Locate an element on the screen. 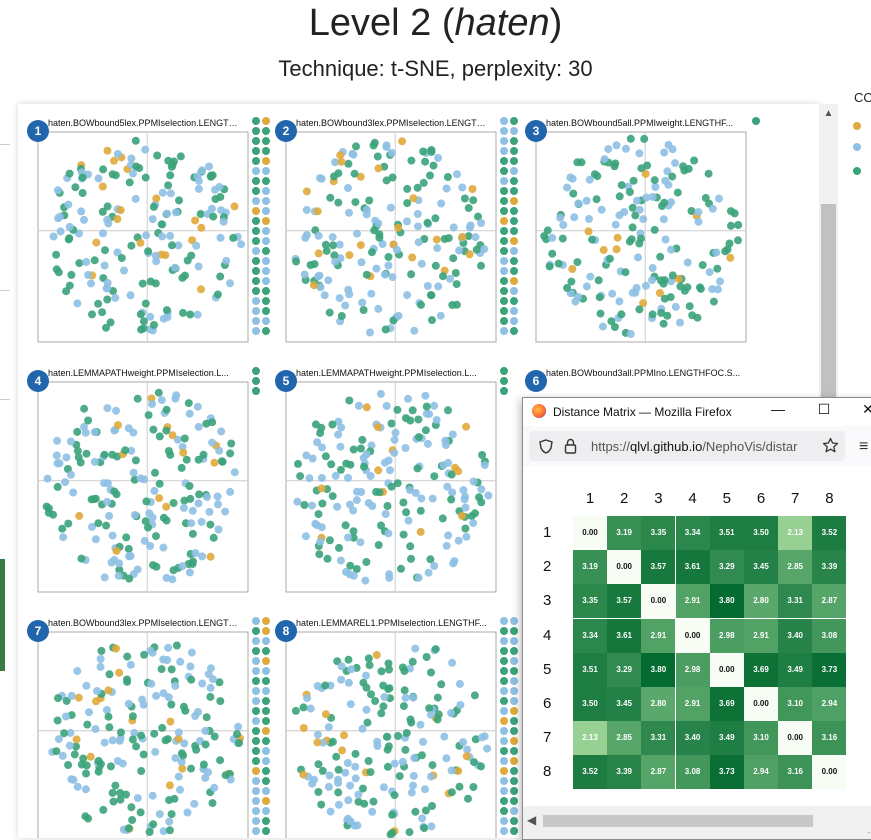 The image size is (871, 840). edge-button is located at coordinates (2, 615).